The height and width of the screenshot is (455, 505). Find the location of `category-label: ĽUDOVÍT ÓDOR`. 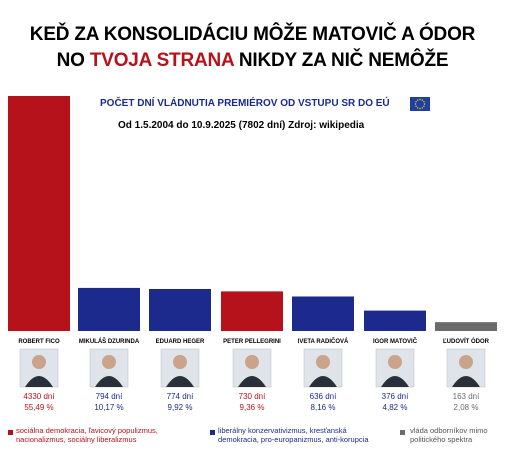

category-label: ĽUDOVÍT ÓDOR is located at coordinates (466, 341).